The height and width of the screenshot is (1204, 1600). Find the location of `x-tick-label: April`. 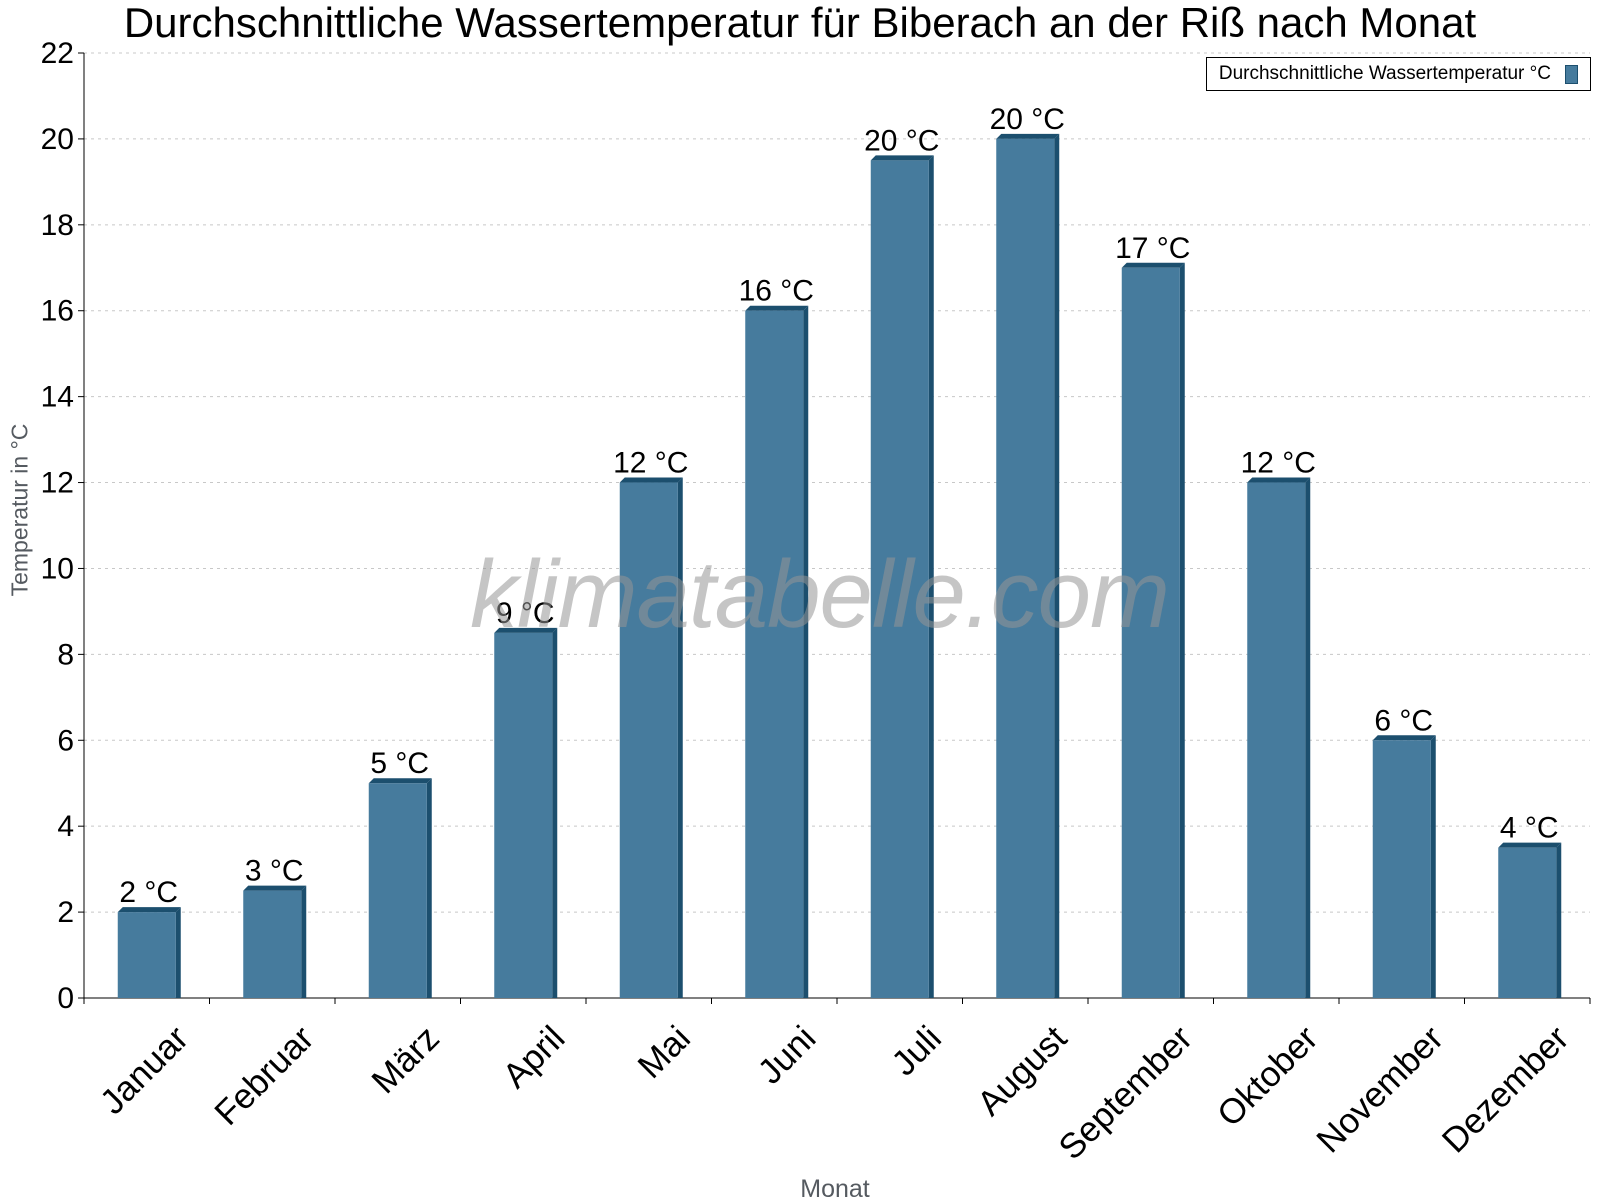

x-tick-label: April is located at coordinates (533, 1057).